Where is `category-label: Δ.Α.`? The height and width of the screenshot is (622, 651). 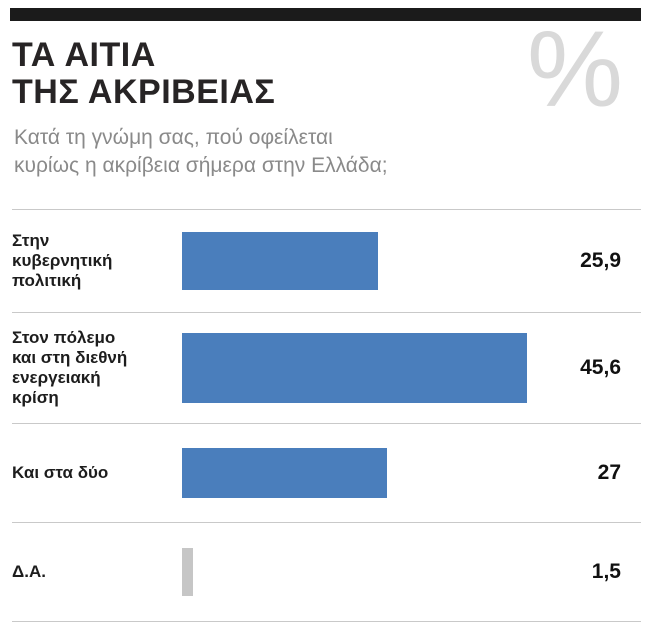 category-label: Δ.Α. is located at coordinates (29, 572).